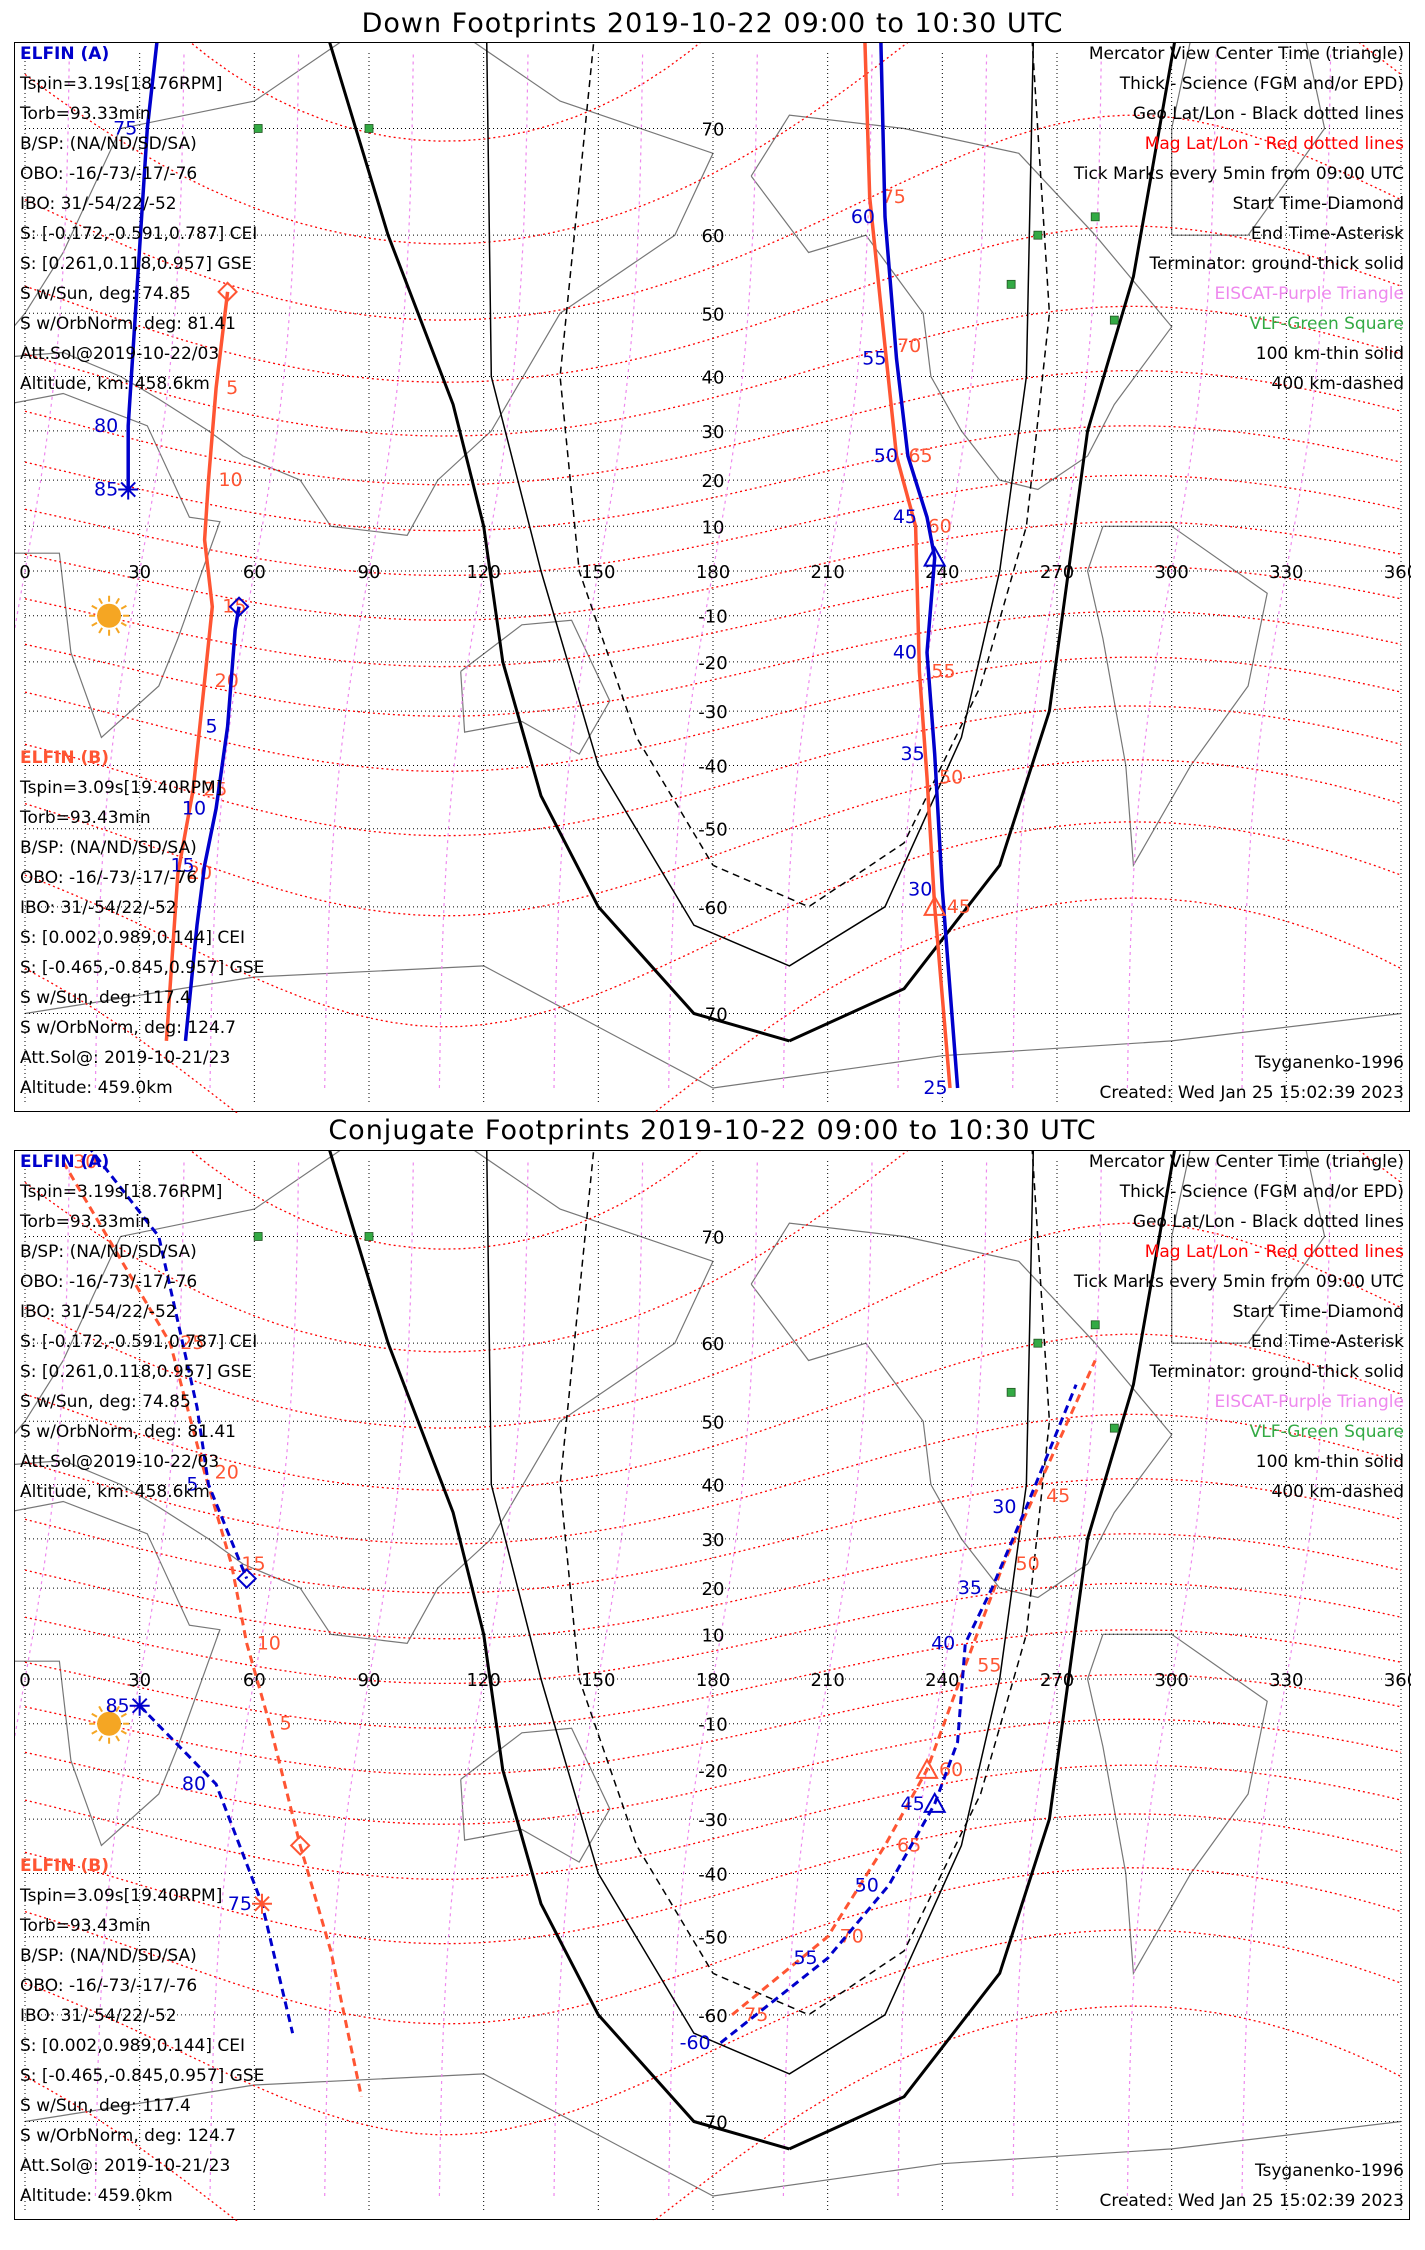 The width and height of the screenshot is (1425, 2250). Describe the element at coordinates (909, 346) in the screenshot. I see `elfin-b-track-pacific-label-2: 70` at that location.